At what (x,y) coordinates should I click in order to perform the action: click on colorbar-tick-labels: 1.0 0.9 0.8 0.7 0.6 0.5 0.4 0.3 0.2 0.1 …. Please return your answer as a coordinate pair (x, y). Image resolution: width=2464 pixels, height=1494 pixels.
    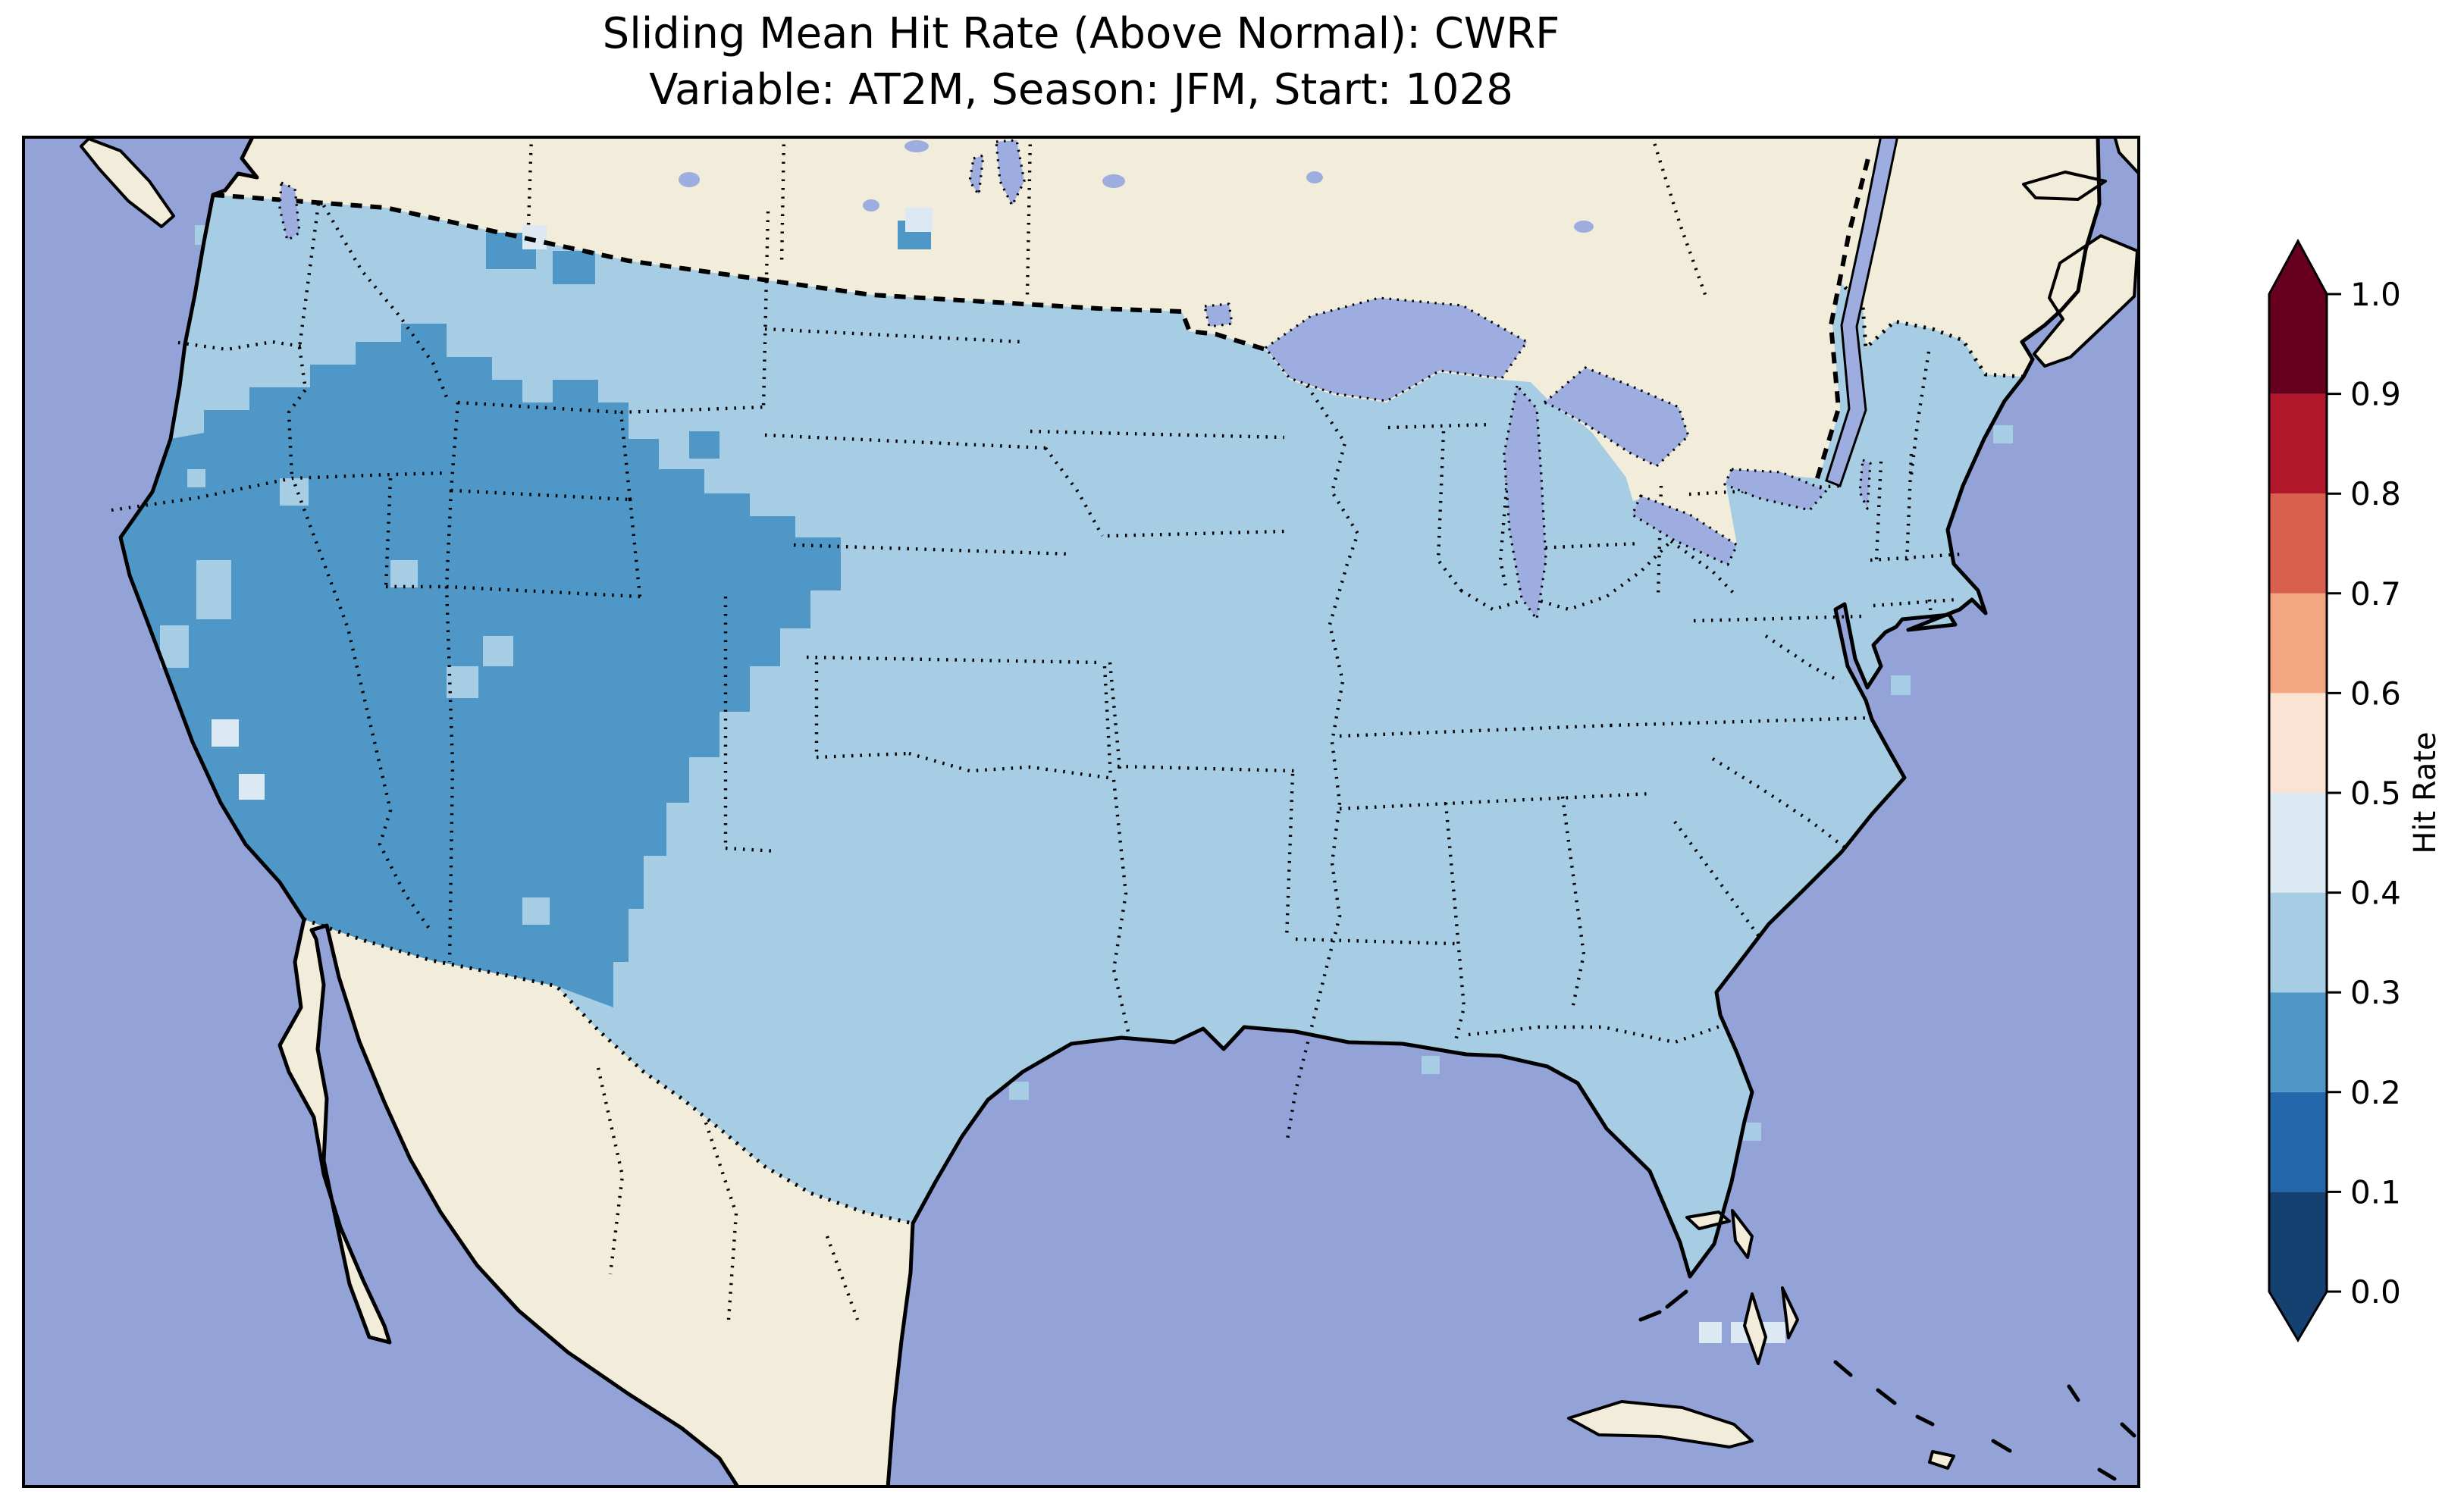
    Looking at the image, I should click on (2375, 793).